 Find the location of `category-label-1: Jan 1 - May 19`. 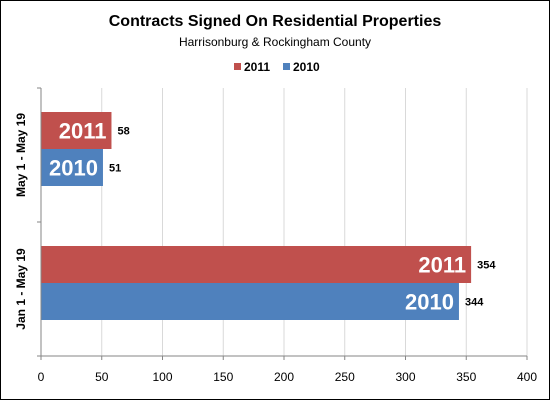

category-label-1: Jan 1 - May 19 is located at coordinates (21, 289).